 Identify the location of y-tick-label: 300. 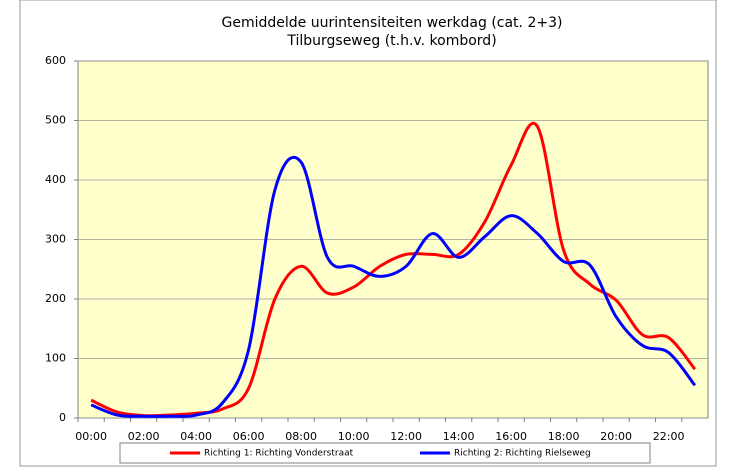
(55, 239).